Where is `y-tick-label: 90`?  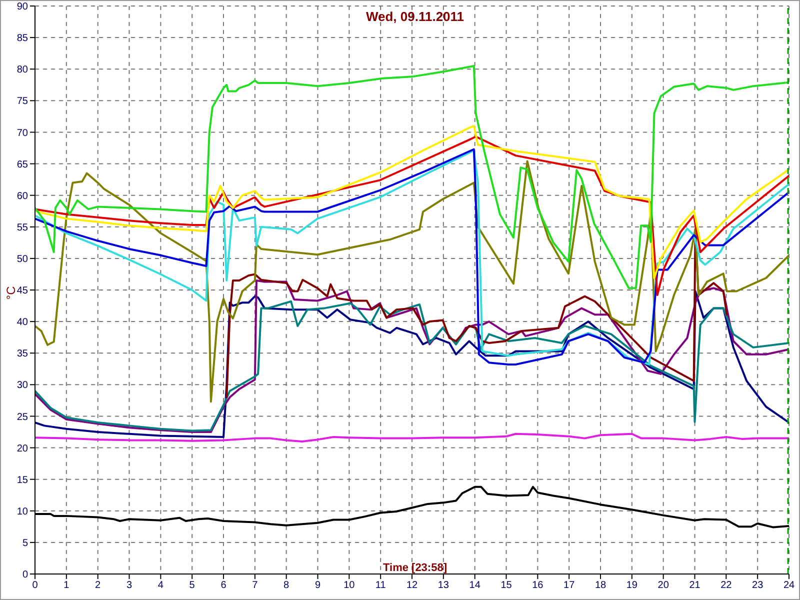 y-tick-label: 90 is located at coordinates (22, 7).